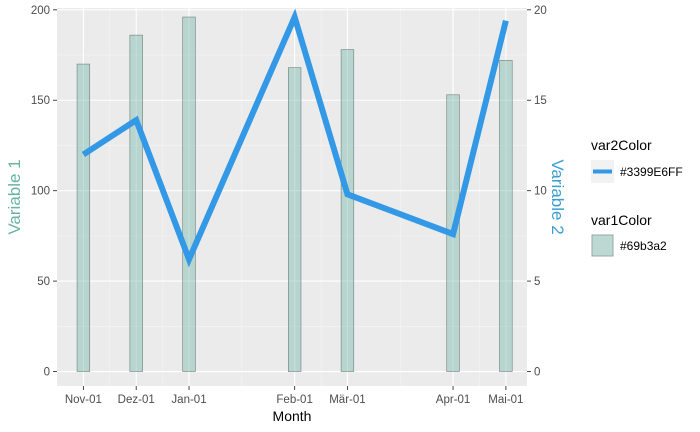 Image resolution: width=700 pixels, height=432 pixels. I want to click on legend-line-title: var2Color, so click(621, 145).